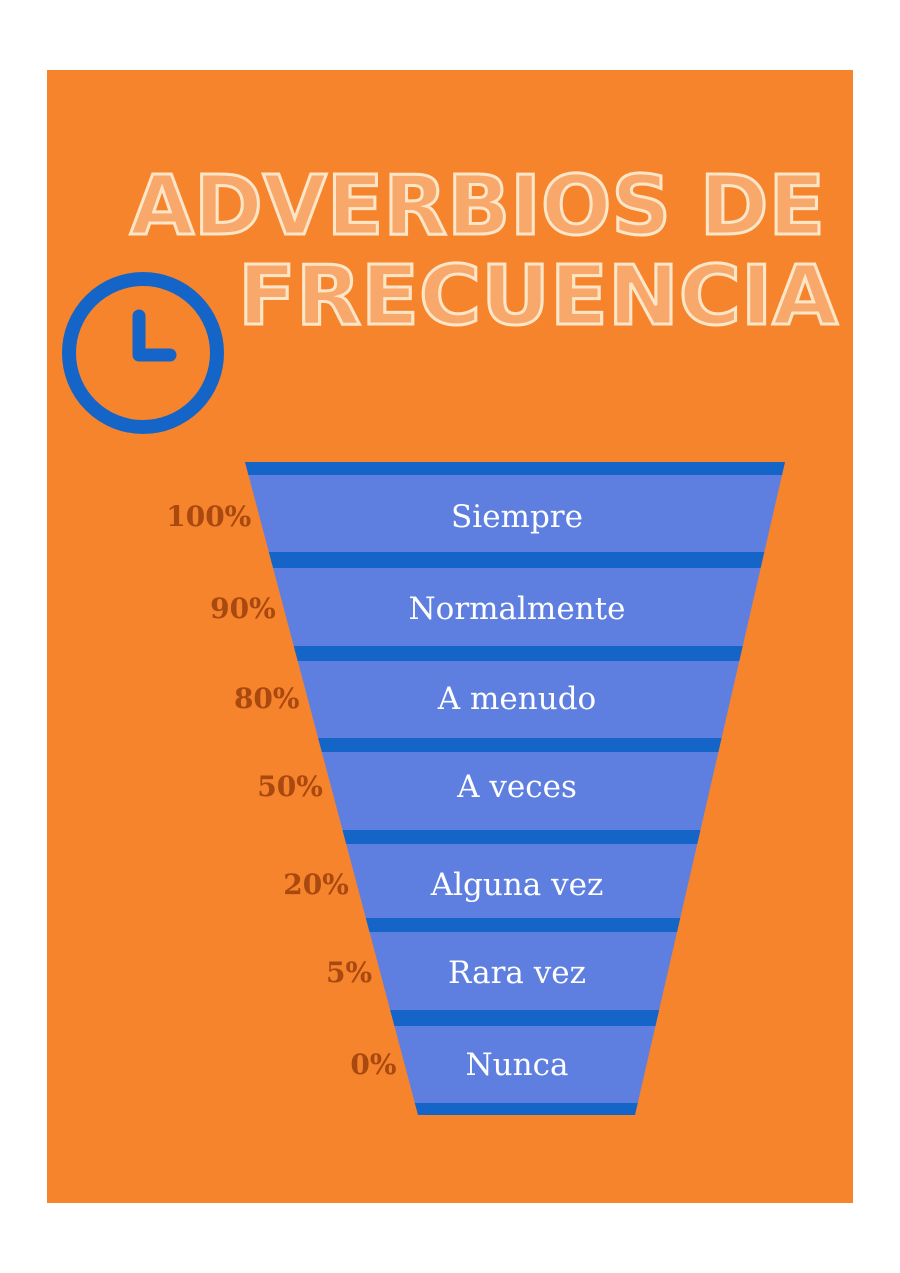  I want to click on percent-label: 80%, so click(267, 698).